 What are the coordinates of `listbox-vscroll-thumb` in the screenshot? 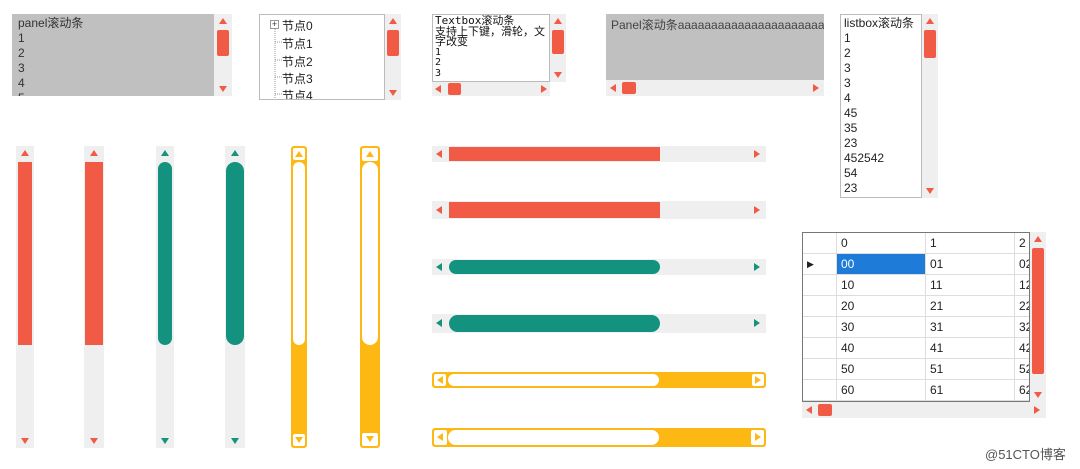 It's located at (930, 44).